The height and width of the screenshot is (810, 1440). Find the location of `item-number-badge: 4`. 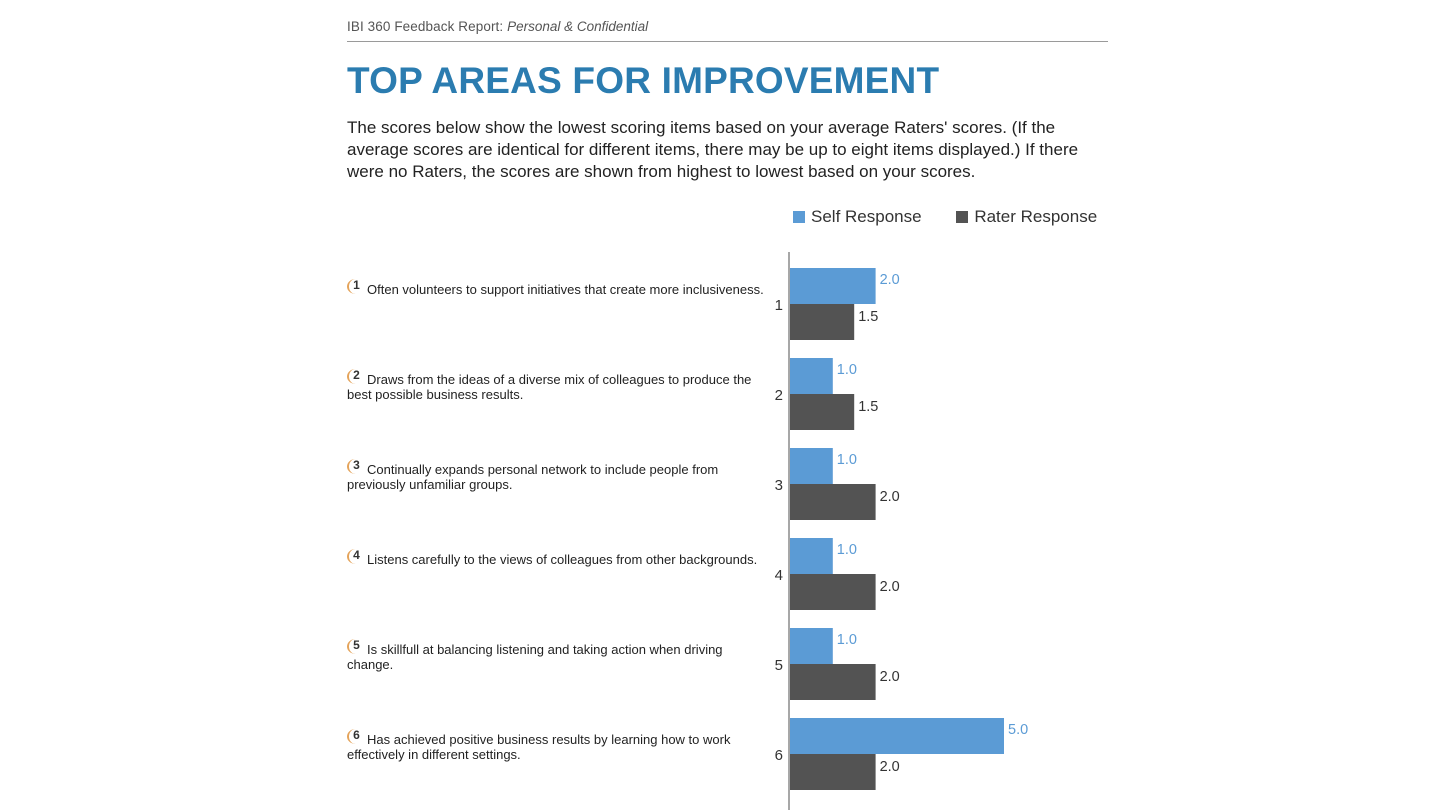

item-number-badge: 4 is located at coordinates (355, 556).